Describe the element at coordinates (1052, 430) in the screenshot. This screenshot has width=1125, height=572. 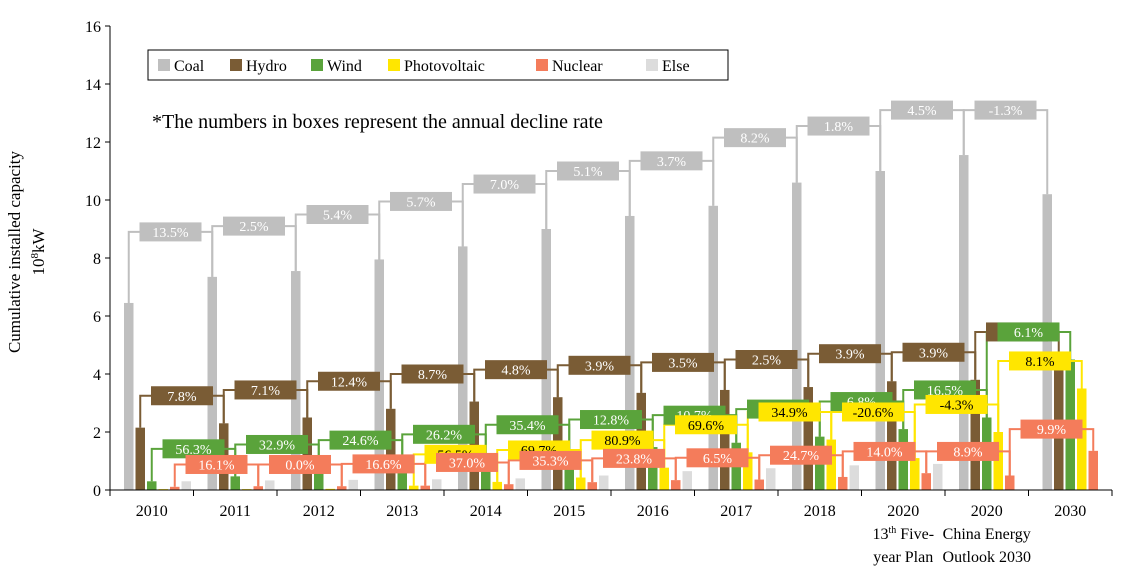
I see `rate-label-nuclear-10: 9.9%` at that location.